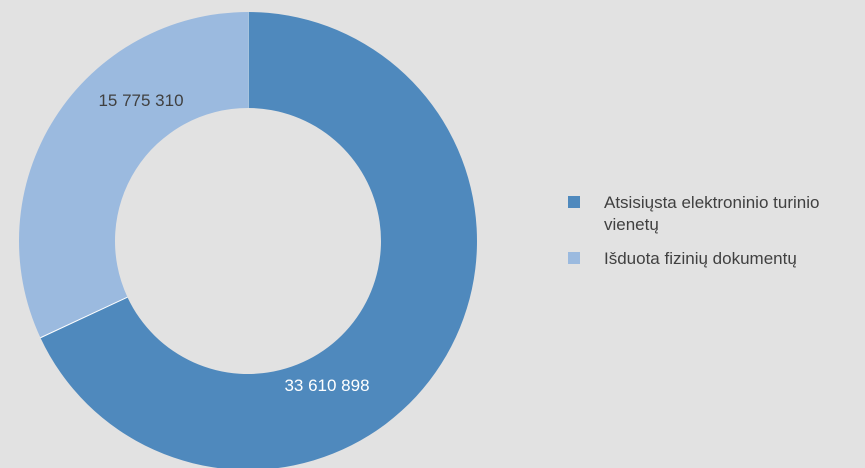 The image size is (865, 468). I want to click on data-label-downloaded: 33 610 898, so click(326, 385).